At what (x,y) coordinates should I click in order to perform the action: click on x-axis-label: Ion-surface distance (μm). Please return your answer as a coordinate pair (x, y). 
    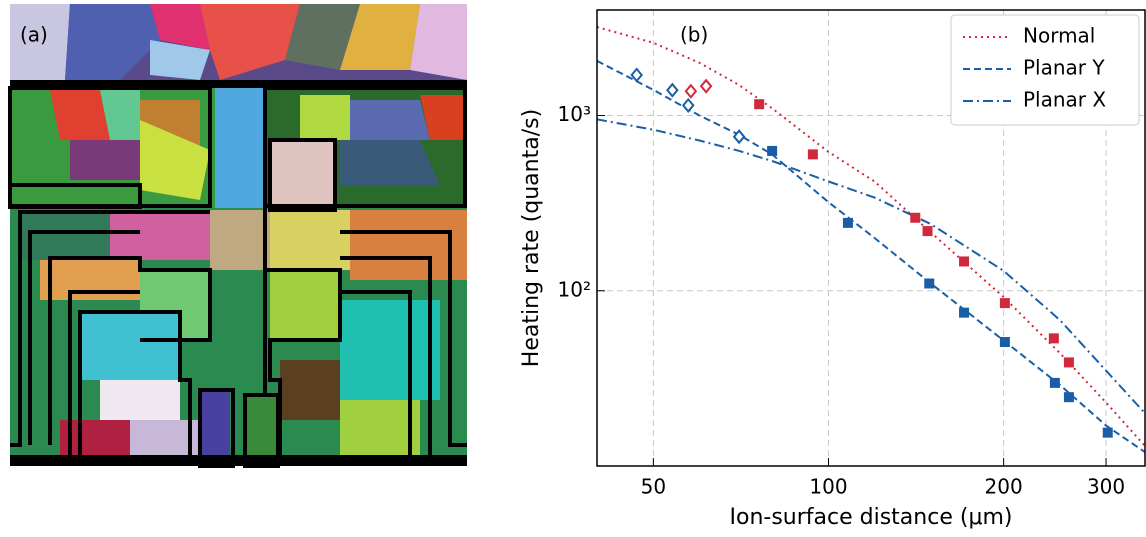
    Looking at the image, I should click on (871, 517).